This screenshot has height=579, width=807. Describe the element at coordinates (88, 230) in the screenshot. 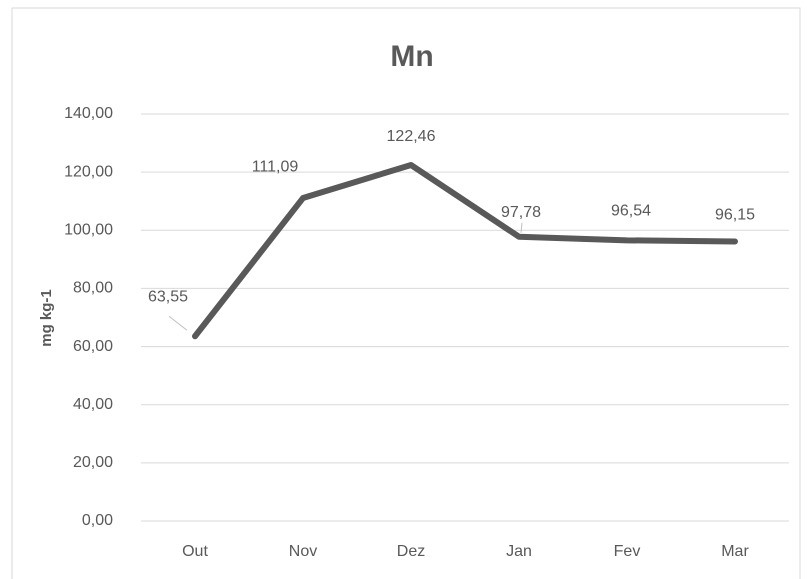

I see `y-tick-label: 100,00` at that location.